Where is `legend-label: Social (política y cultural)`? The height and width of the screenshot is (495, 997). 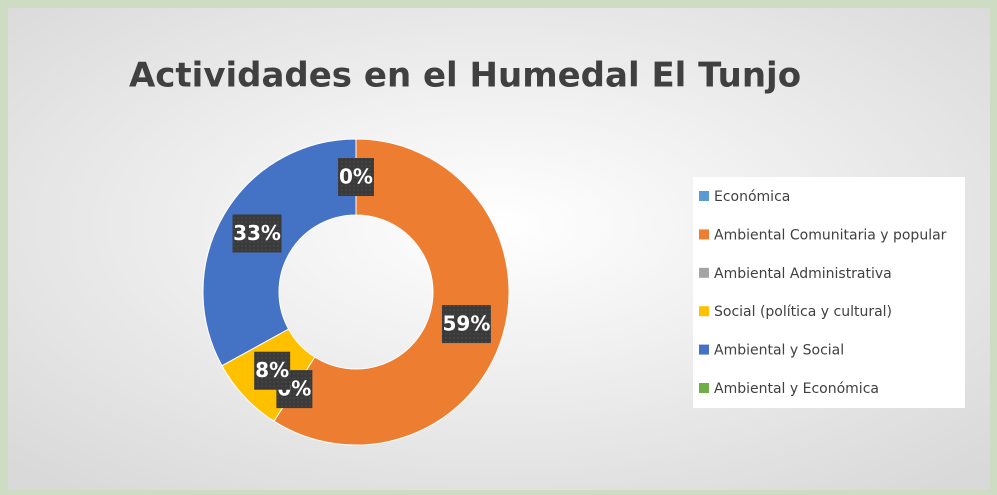 legend-label: Social (política y cultural) is located at coordinates (803, 312).